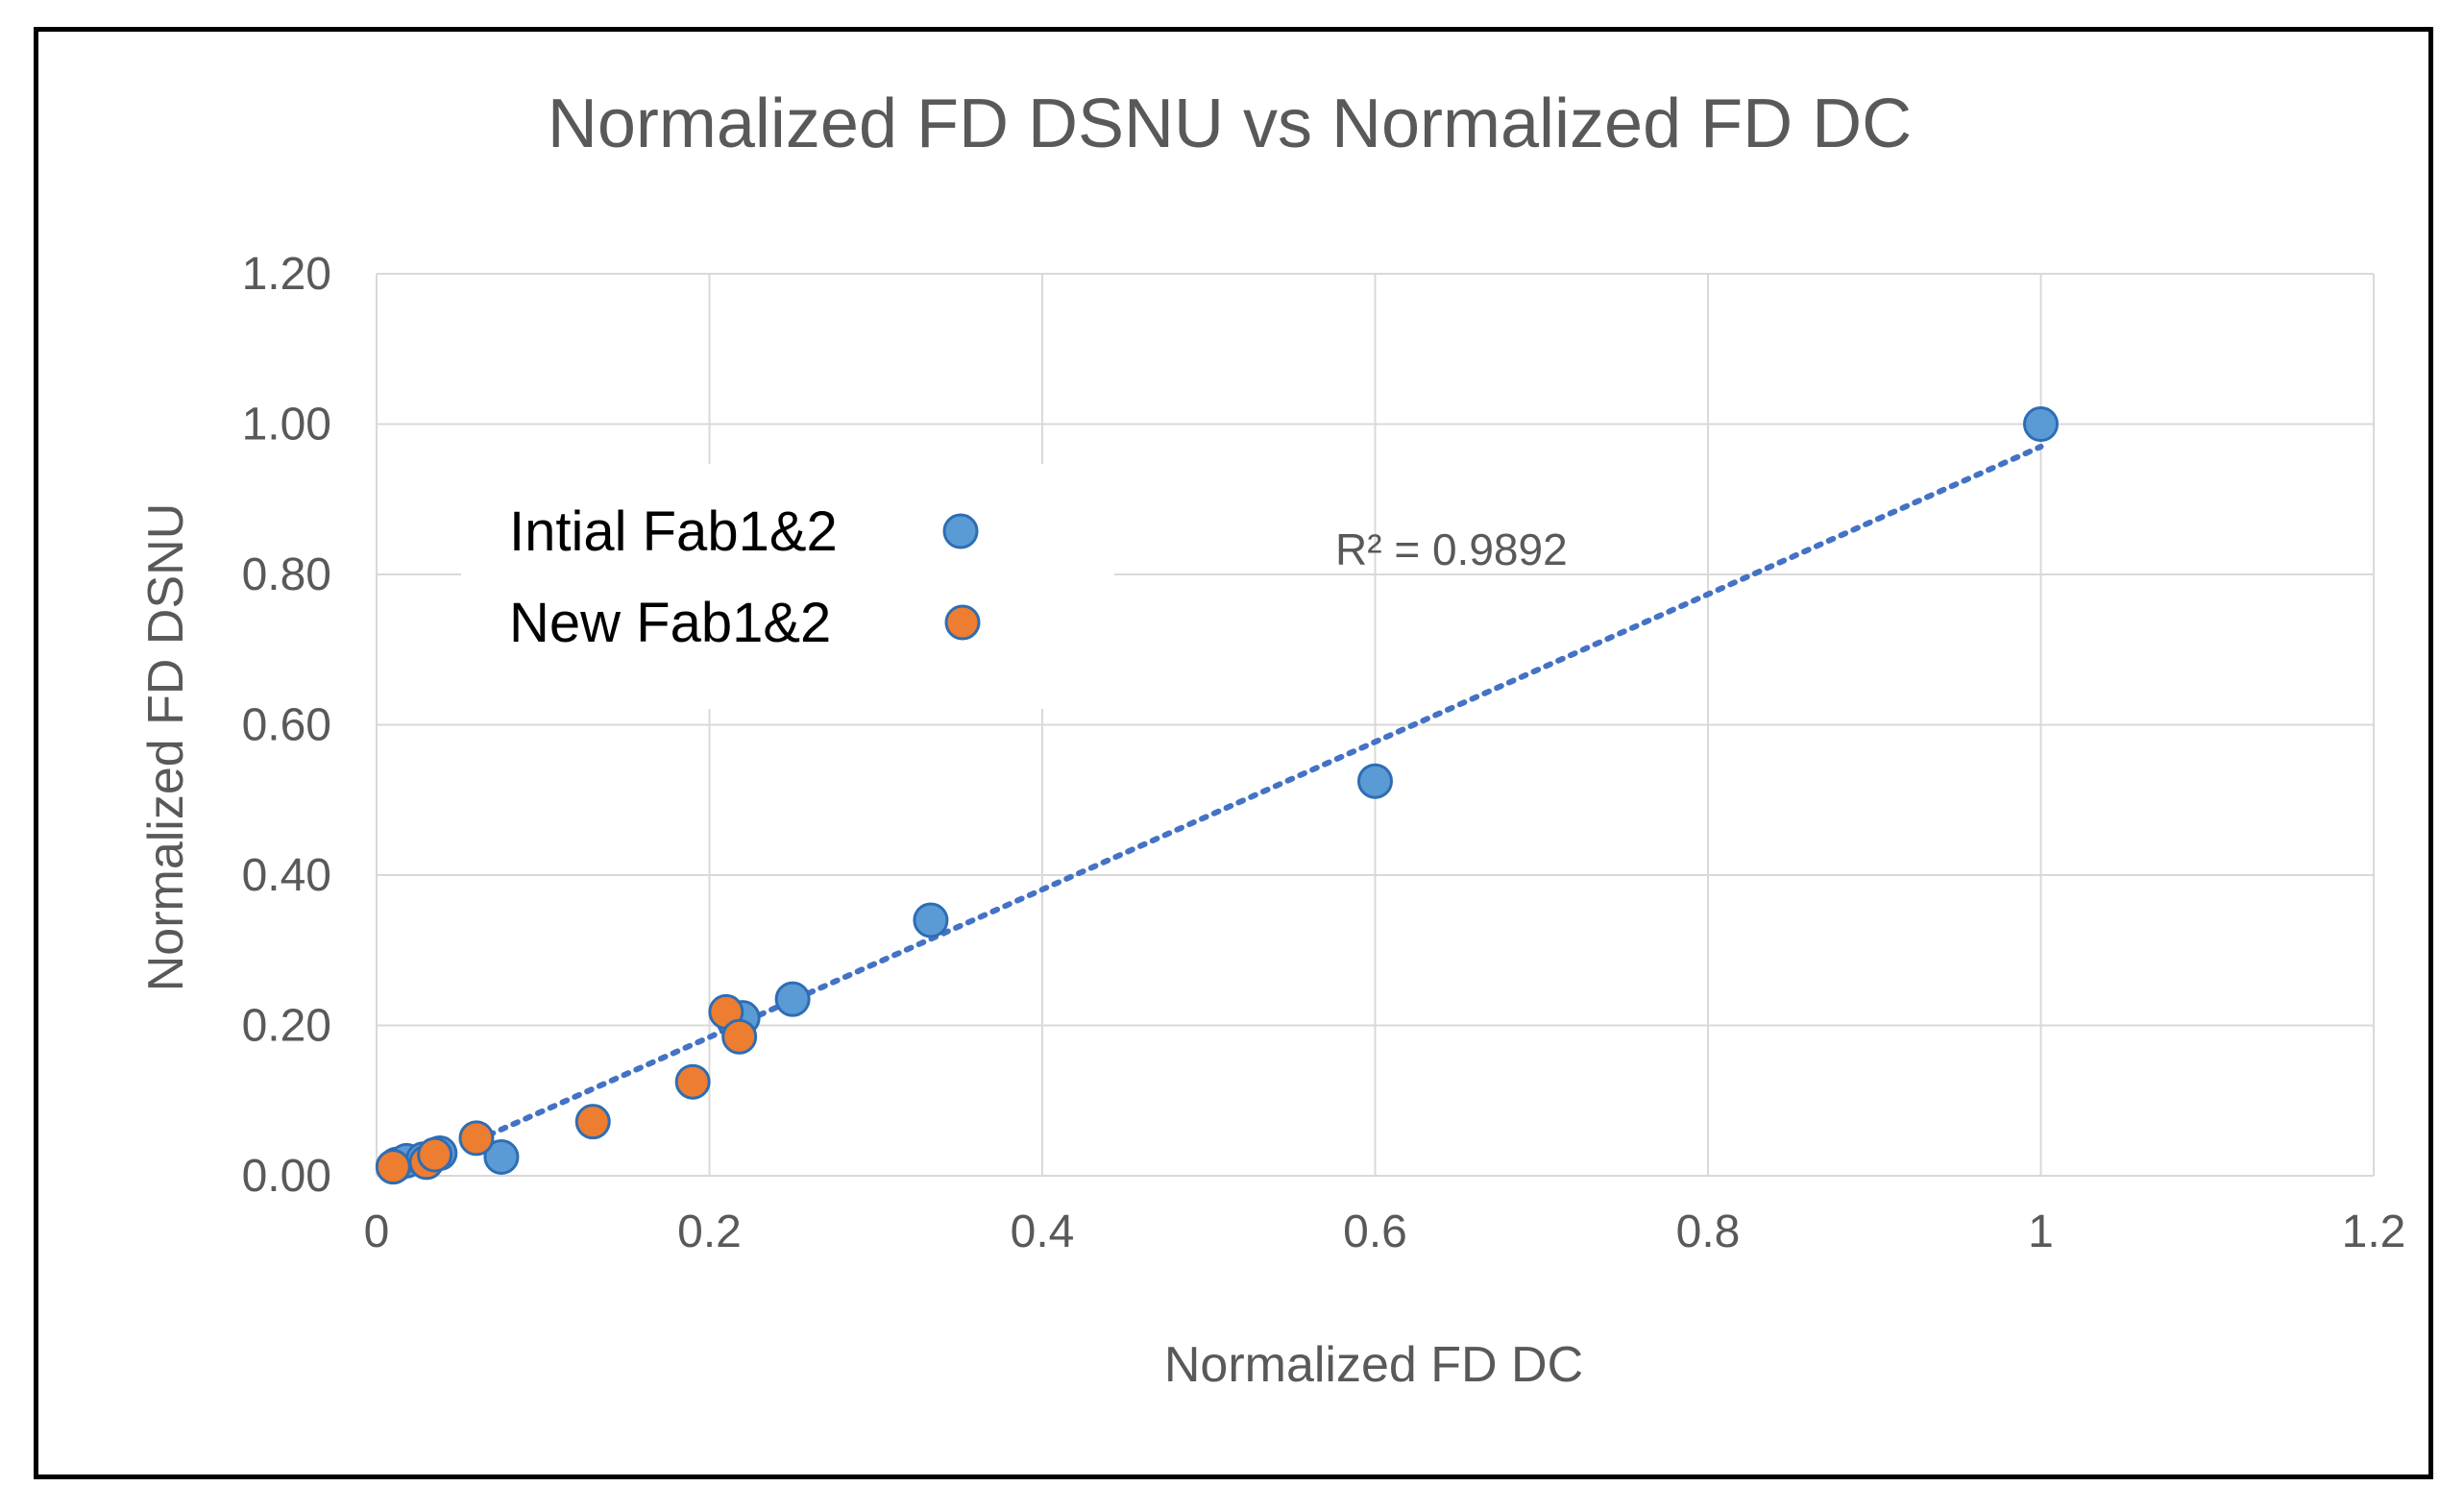 The height and width of the screenshot is (1511, 2464). I want to click on chart-title: Normalized FD DSNU vs Normalized FD DC, so click(1230, 123).